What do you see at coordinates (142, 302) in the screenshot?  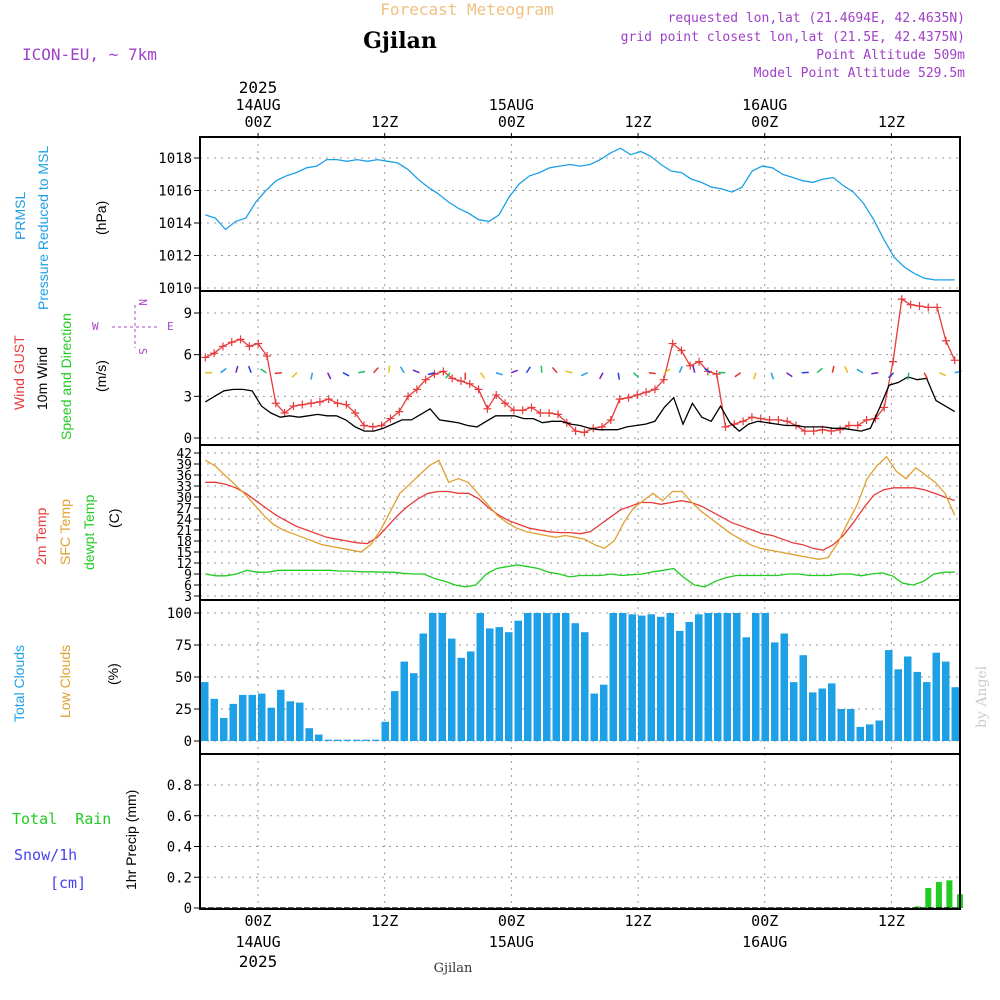 I see `compass-n: N` at bounding box center [142, 302].